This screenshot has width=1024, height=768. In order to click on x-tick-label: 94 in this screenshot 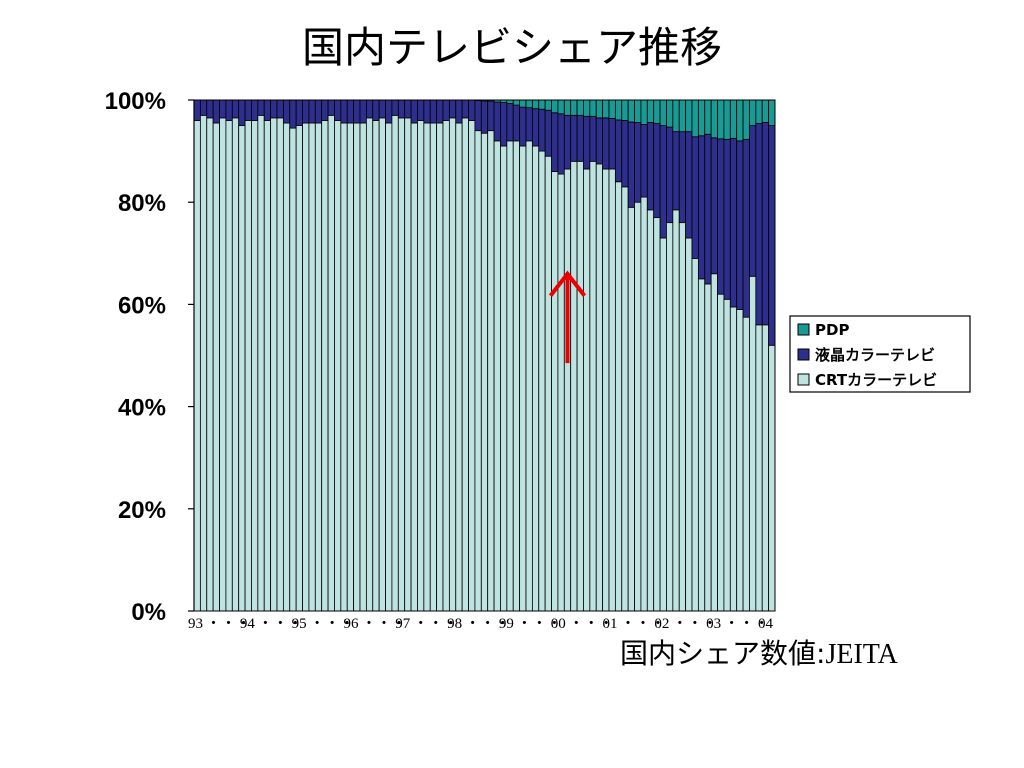, I will do `click(248, 624)`.